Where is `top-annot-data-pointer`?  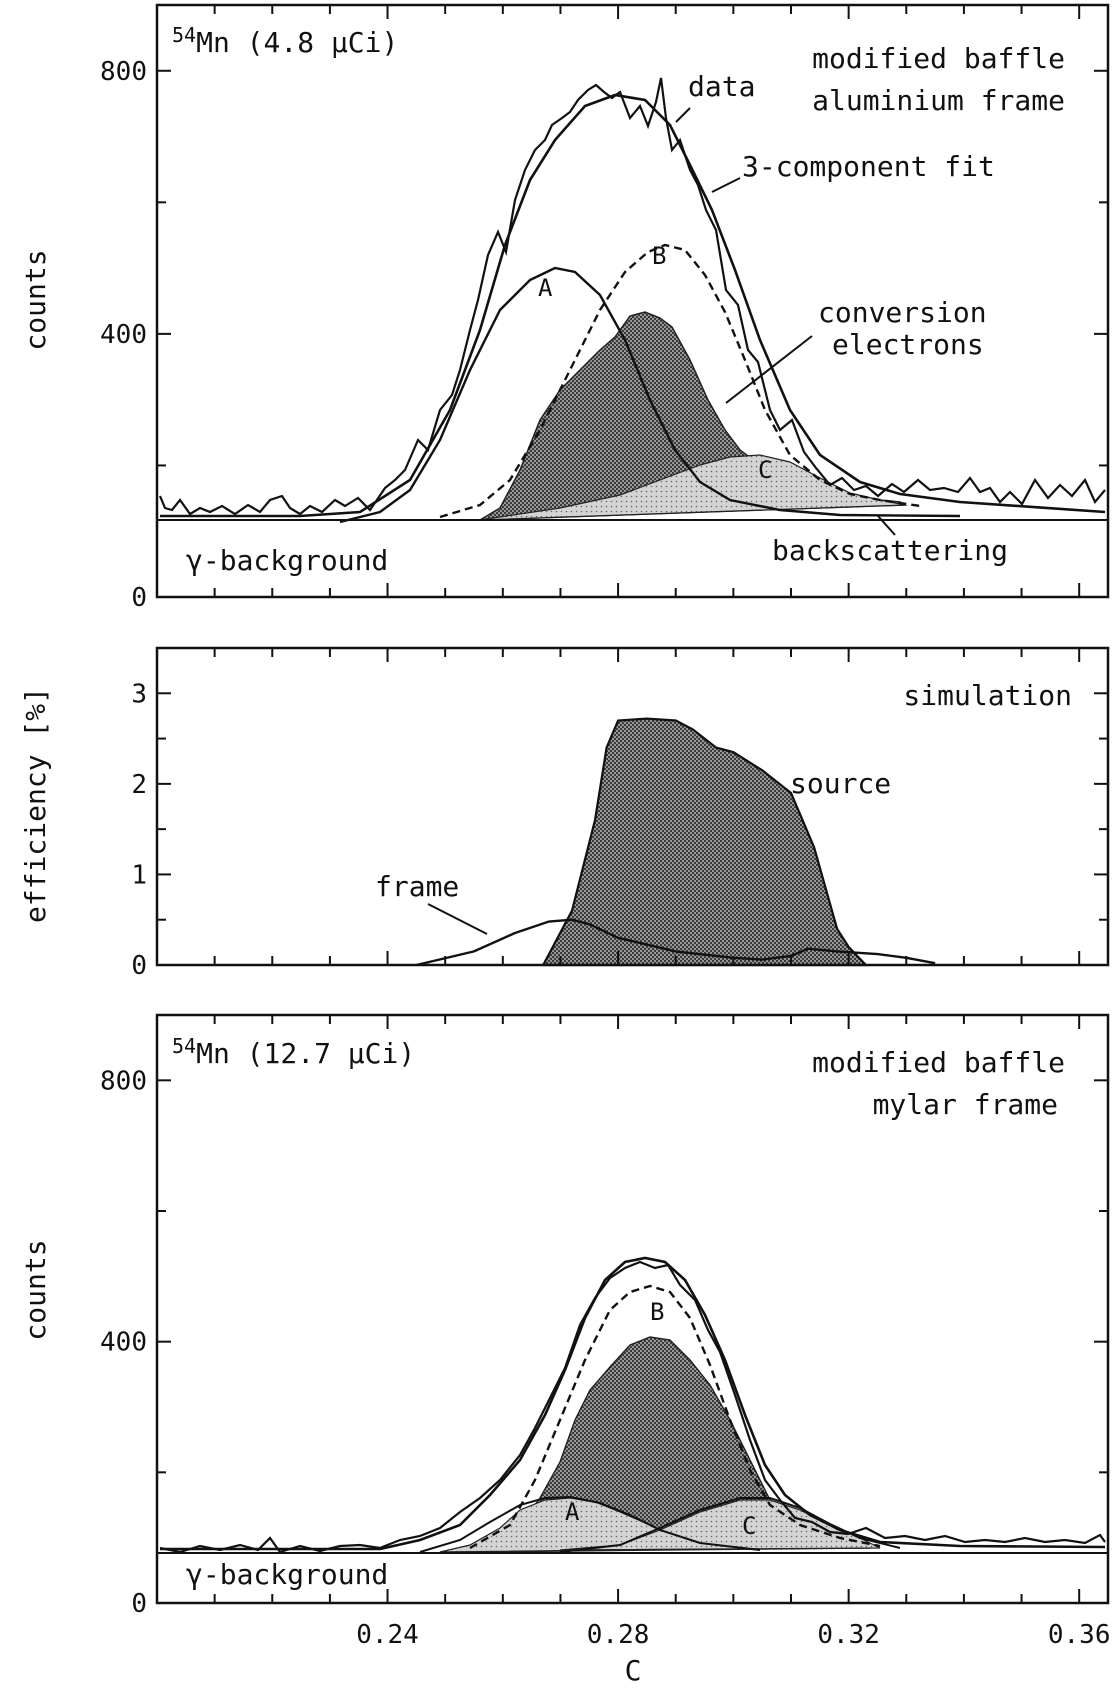
top-annot-data-pointer is located at coordinates (683, 115).